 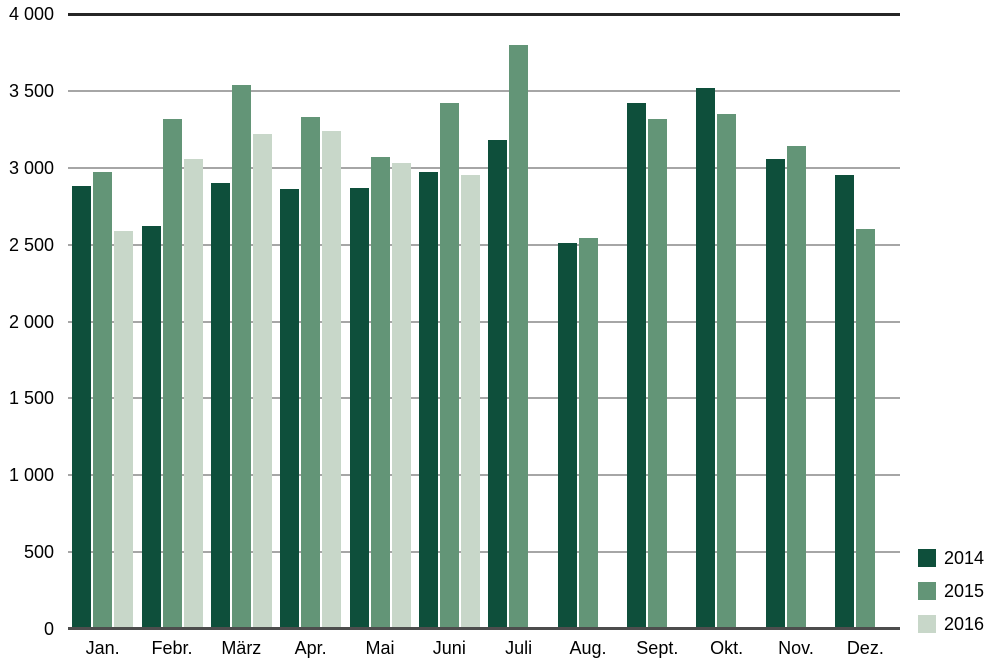 I want to click on legend-item-2015: 2015, so click(x=951, y=591).